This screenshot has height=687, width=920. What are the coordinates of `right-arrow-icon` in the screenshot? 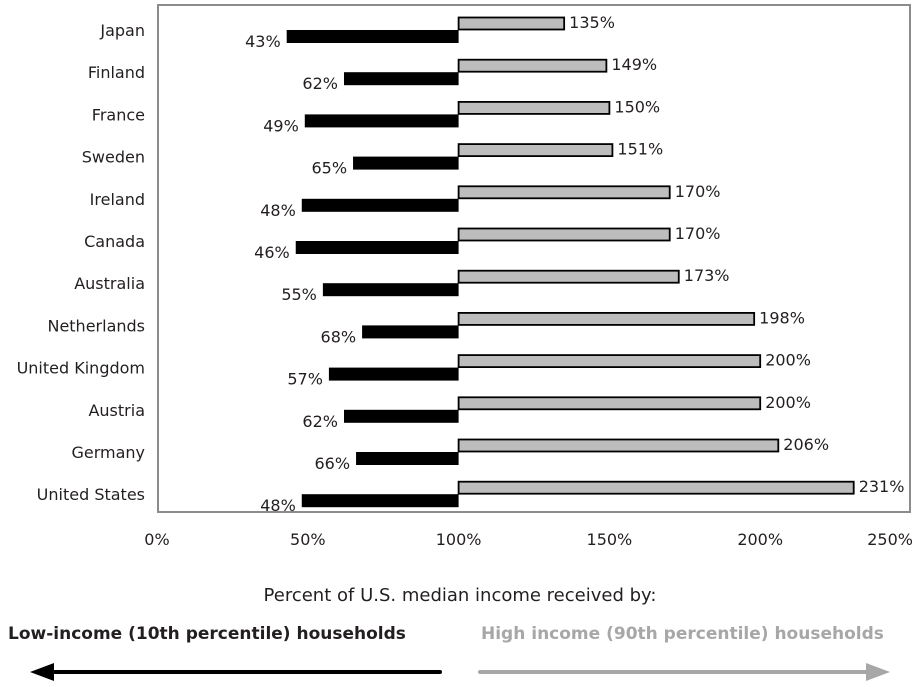 It's located at (684, 672).